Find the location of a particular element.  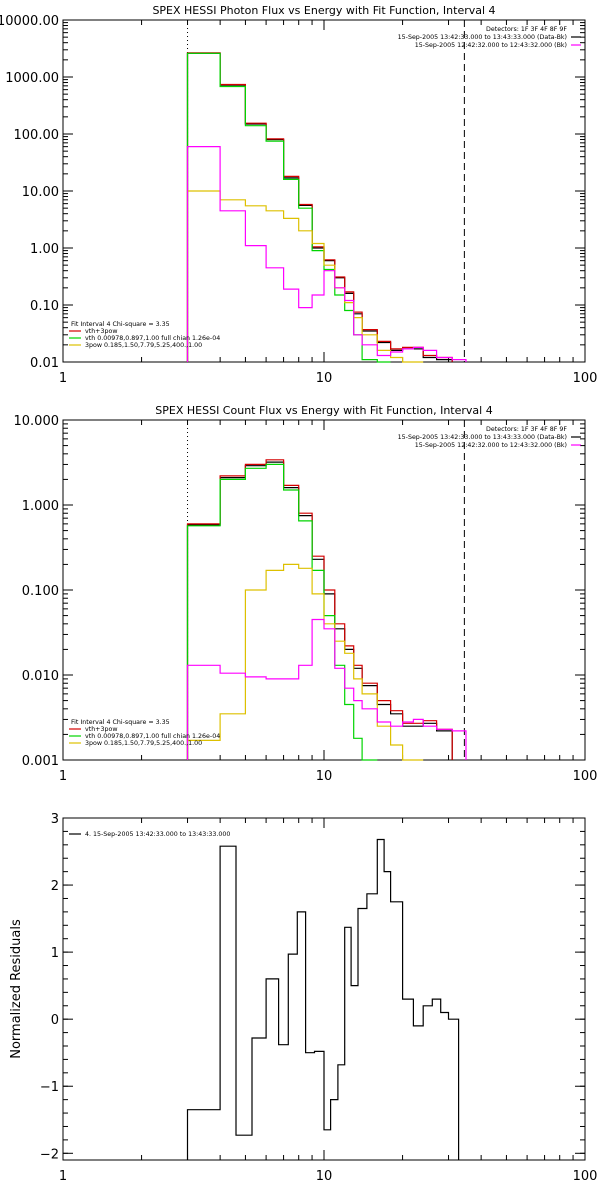

y-tick-label: 0.001 is located at coordinates (40, 761).